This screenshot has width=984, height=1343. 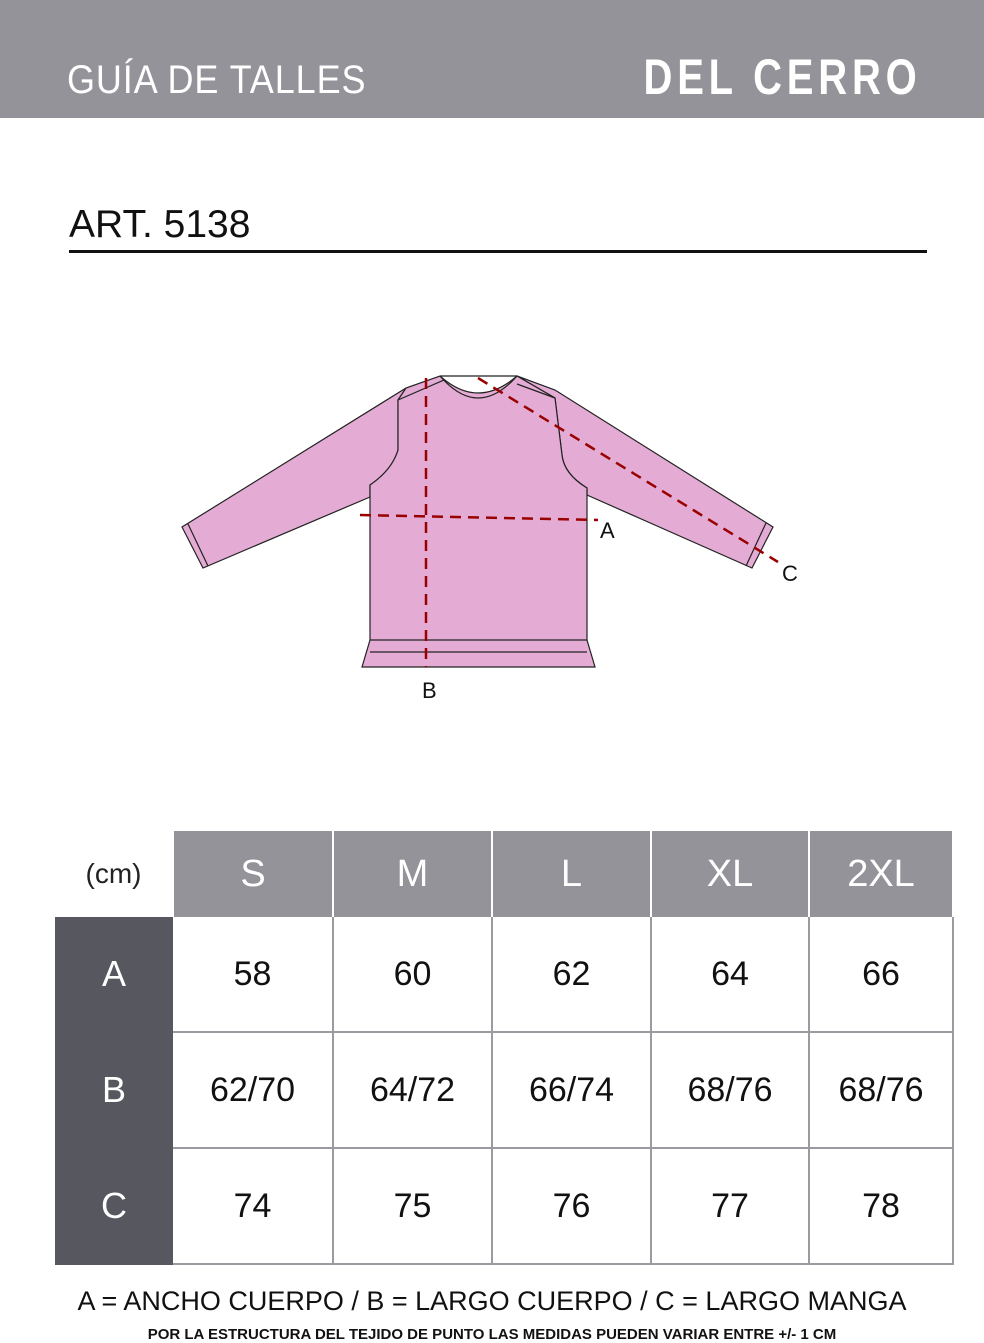 I want to click on size-header-row: (cm) S M L XL 2XL, so click(x=504, y=874).